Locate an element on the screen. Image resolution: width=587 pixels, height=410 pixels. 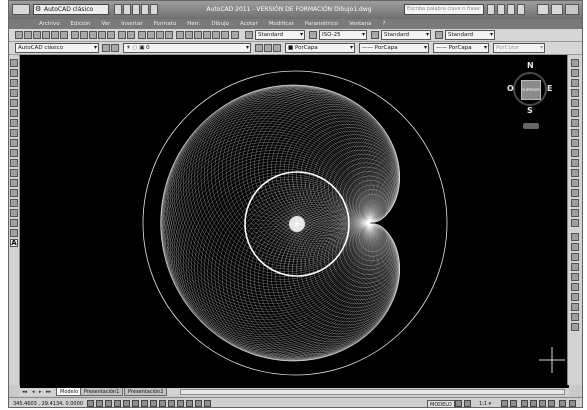
ellipse-arc-icon is located at coordinates (14, 163).